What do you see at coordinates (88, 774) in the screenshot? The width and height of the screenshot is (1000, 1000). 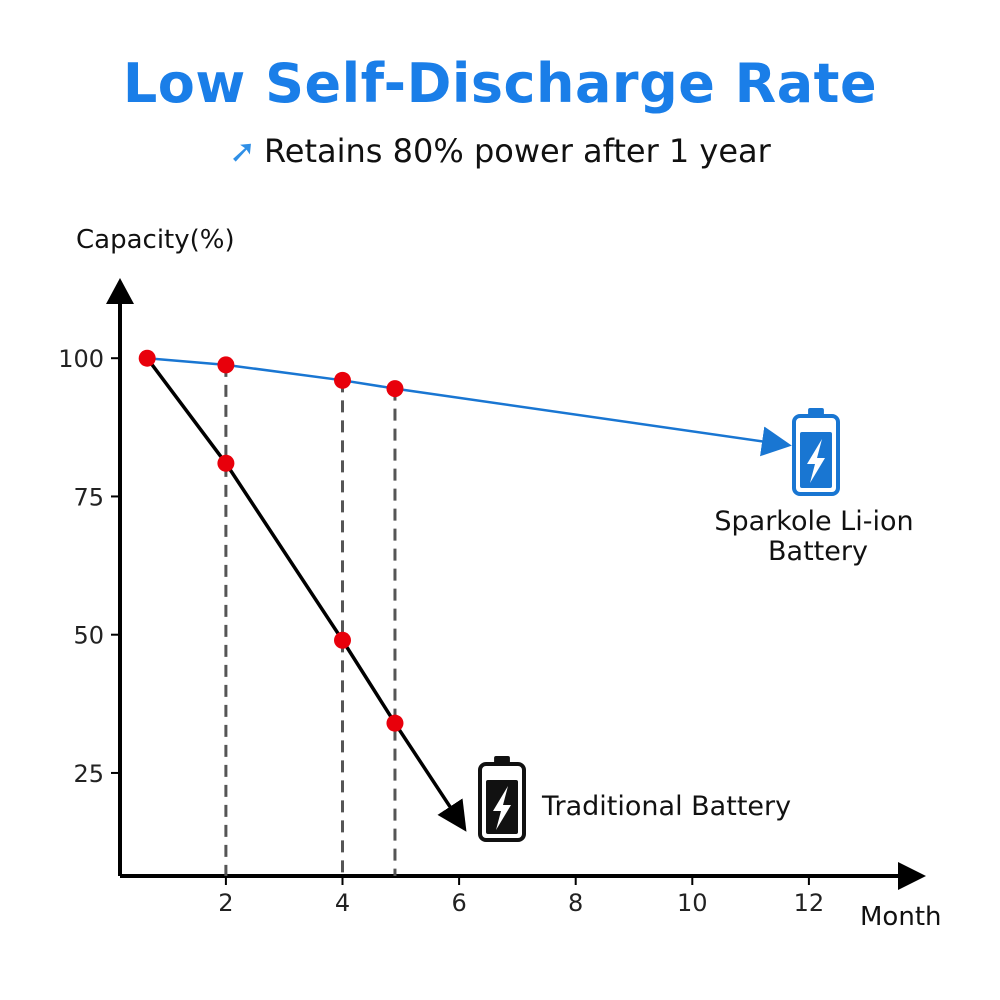 I see `y-tick-label: 25` at bounding box center [88, 774].